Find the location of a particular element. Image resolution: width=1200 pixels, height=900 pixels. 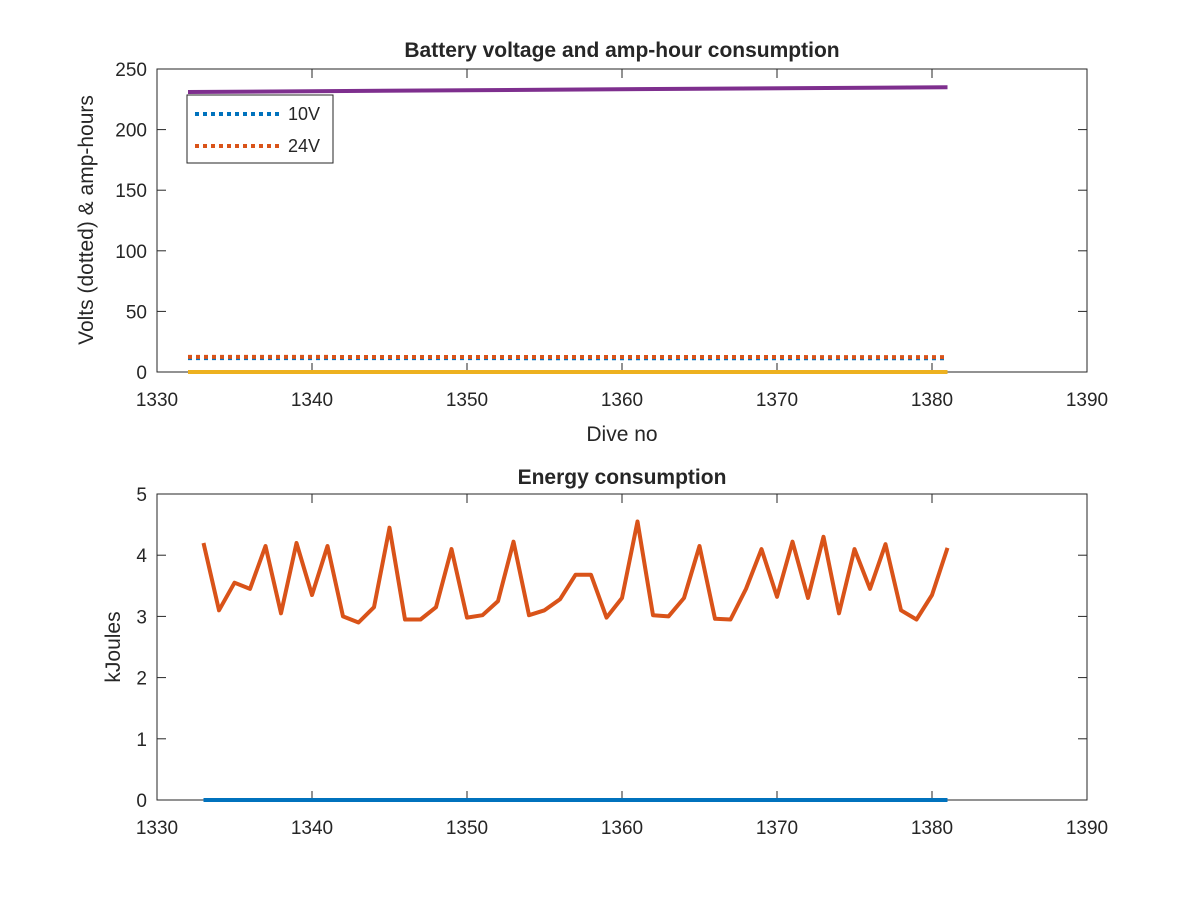

y-tick-label: 2 is located at coordinates (141, 679).